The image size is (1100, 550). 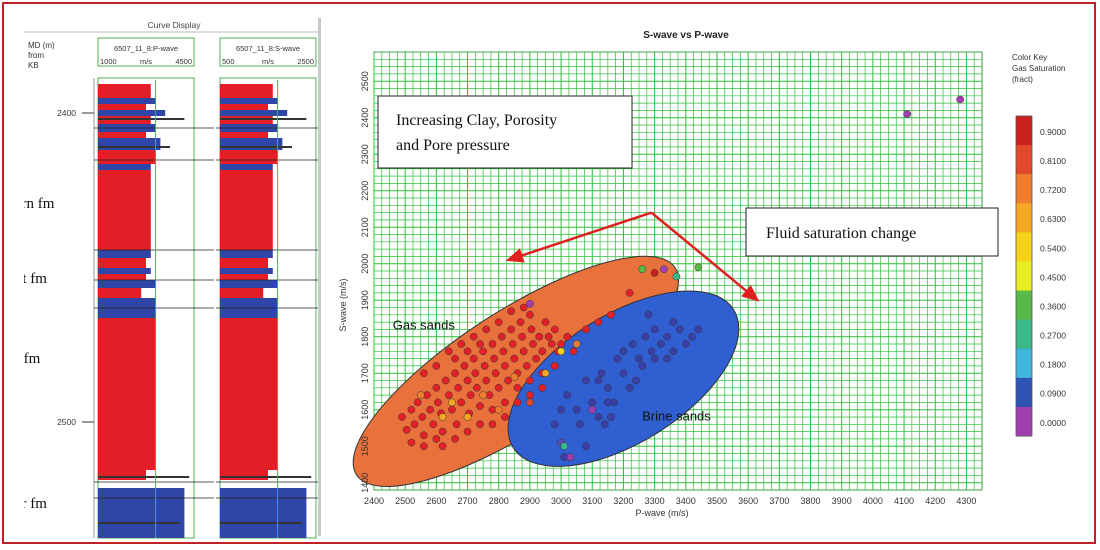 What do you see at coordinates (319, 277) in the screenshot?
I see `panel-divider` at bounding box center [319, 277].